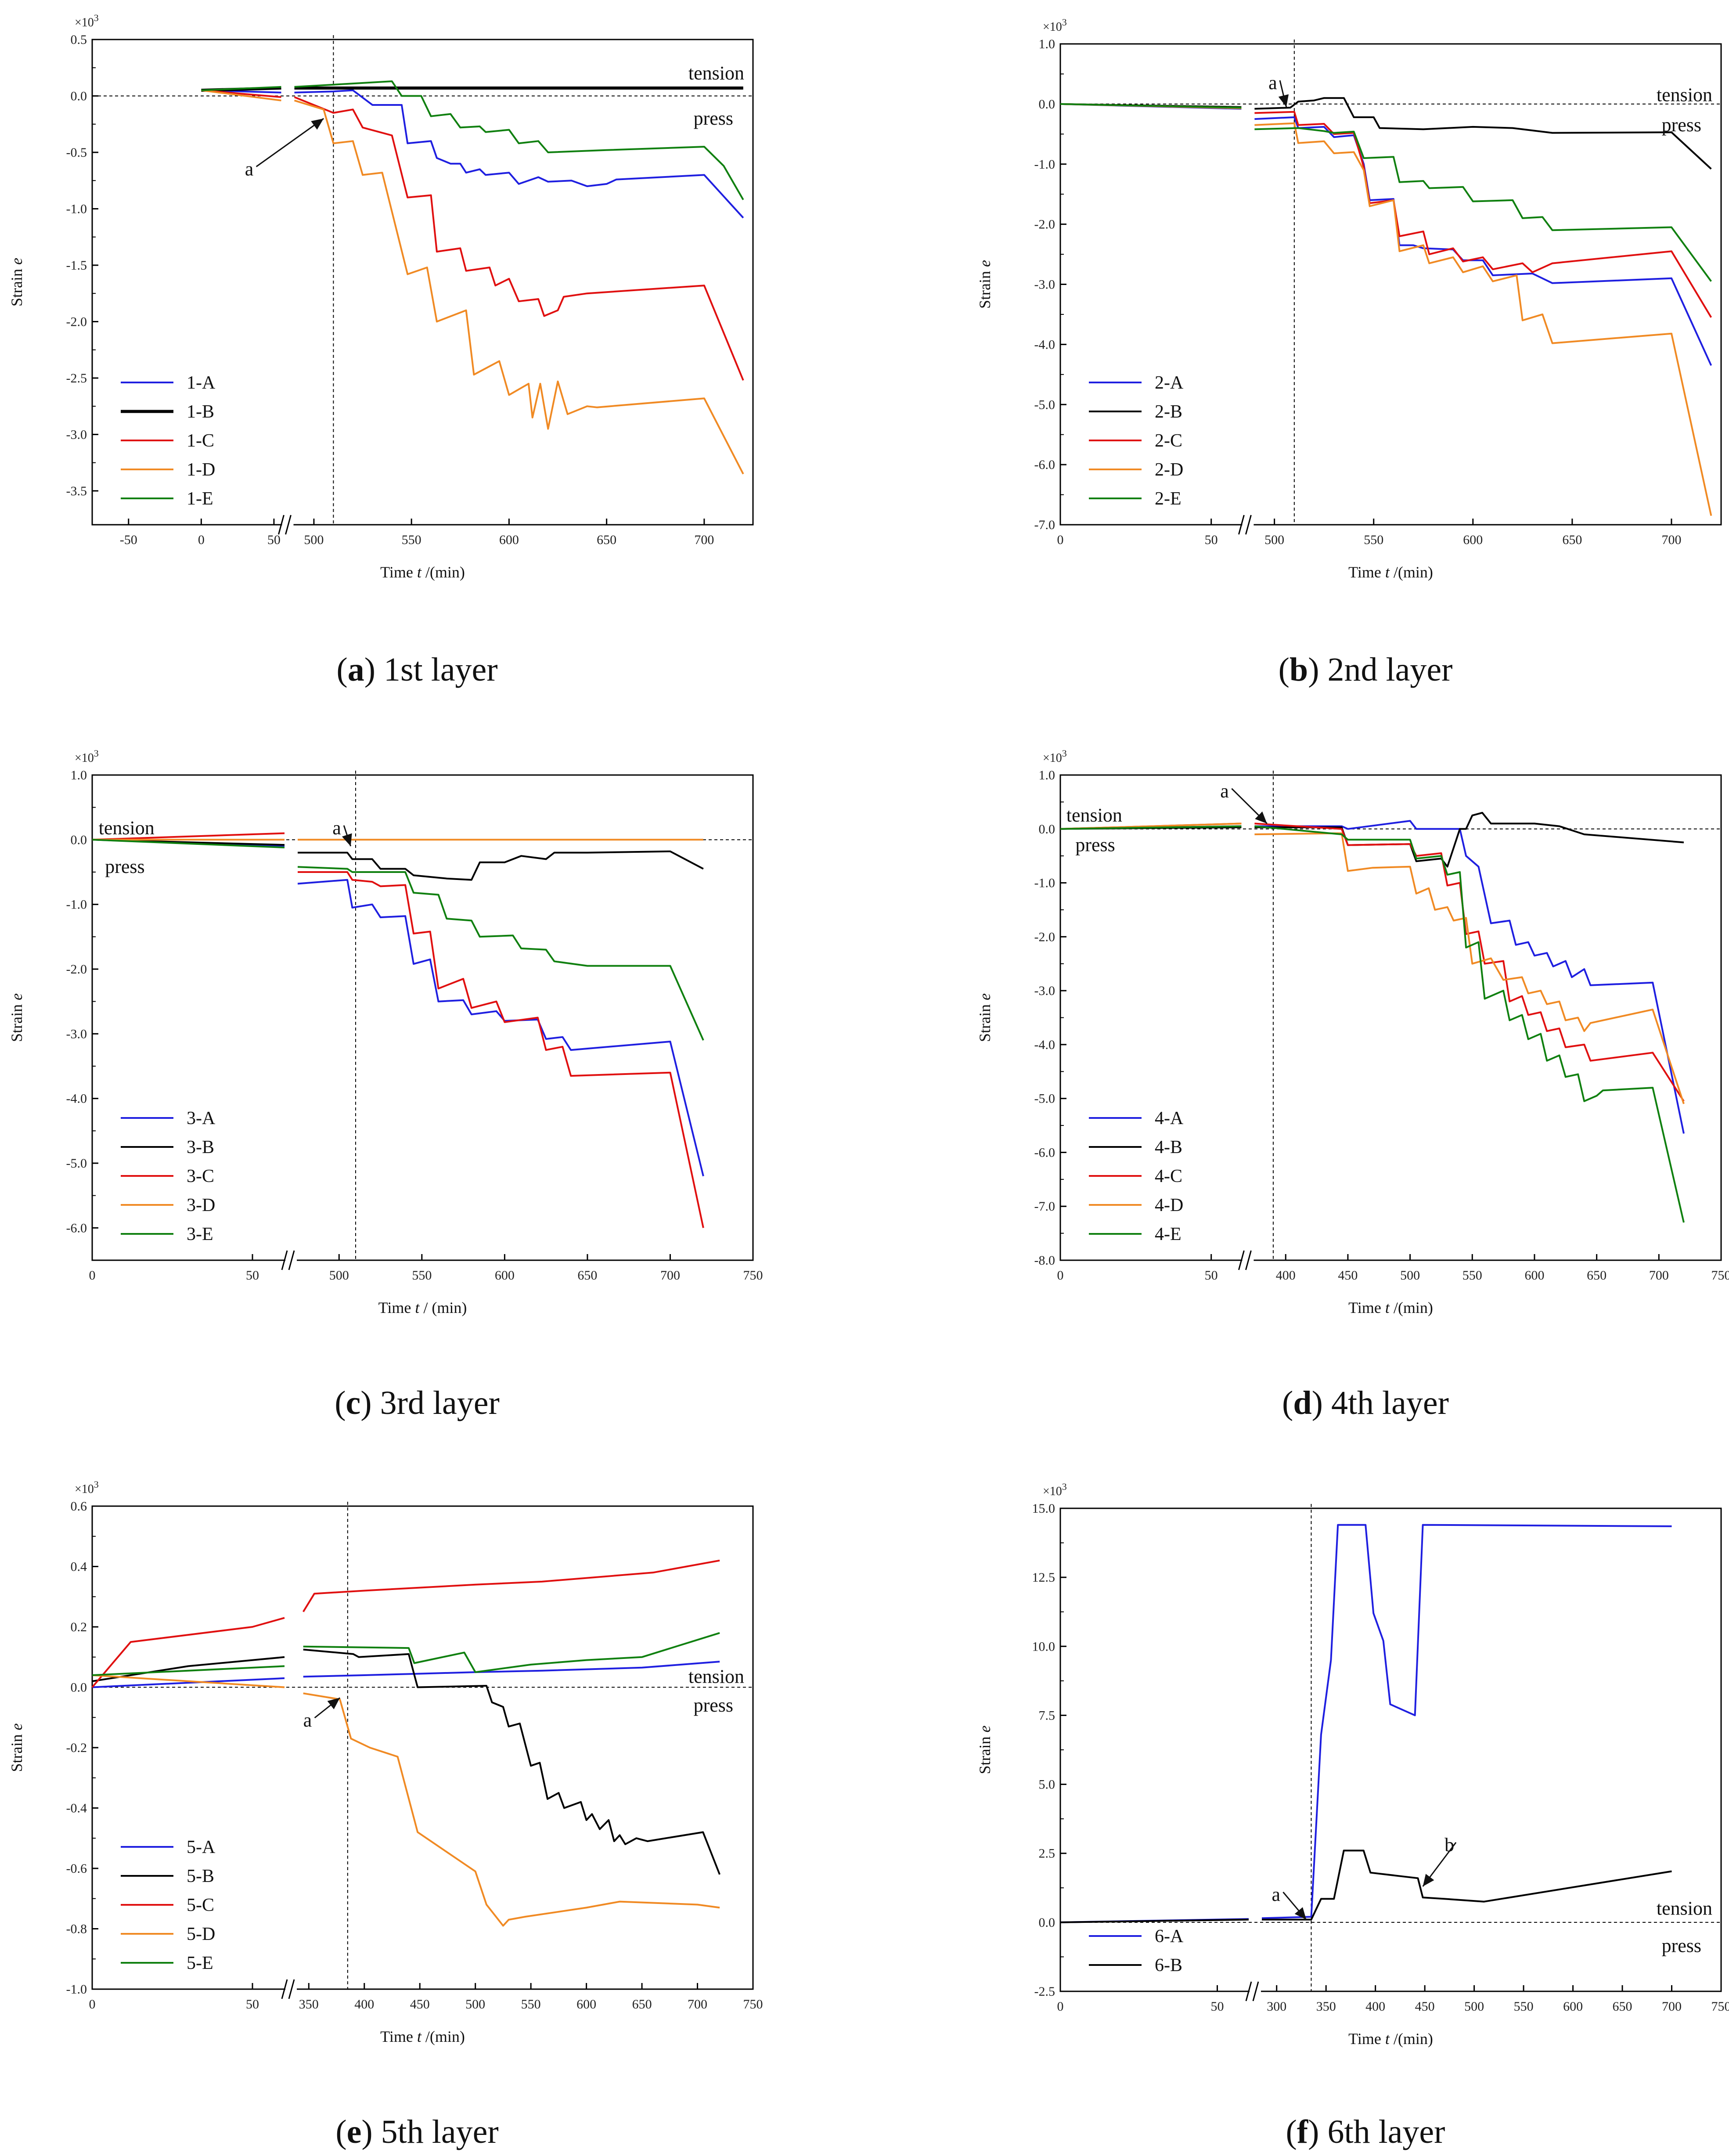  Describe the element at coordinates (1483, 241) in the screenshot. I see `series-line-2-A-seg2` at that location.